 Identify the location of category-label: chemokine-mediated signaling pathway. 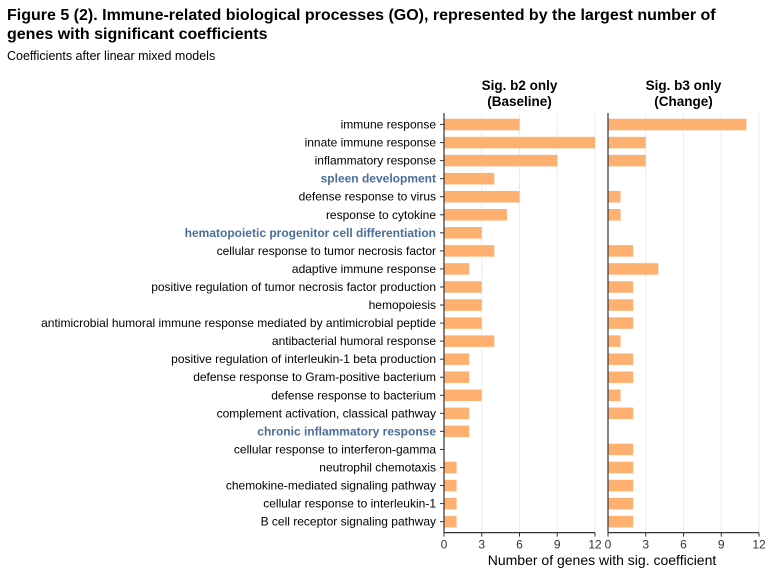
(331, 486).